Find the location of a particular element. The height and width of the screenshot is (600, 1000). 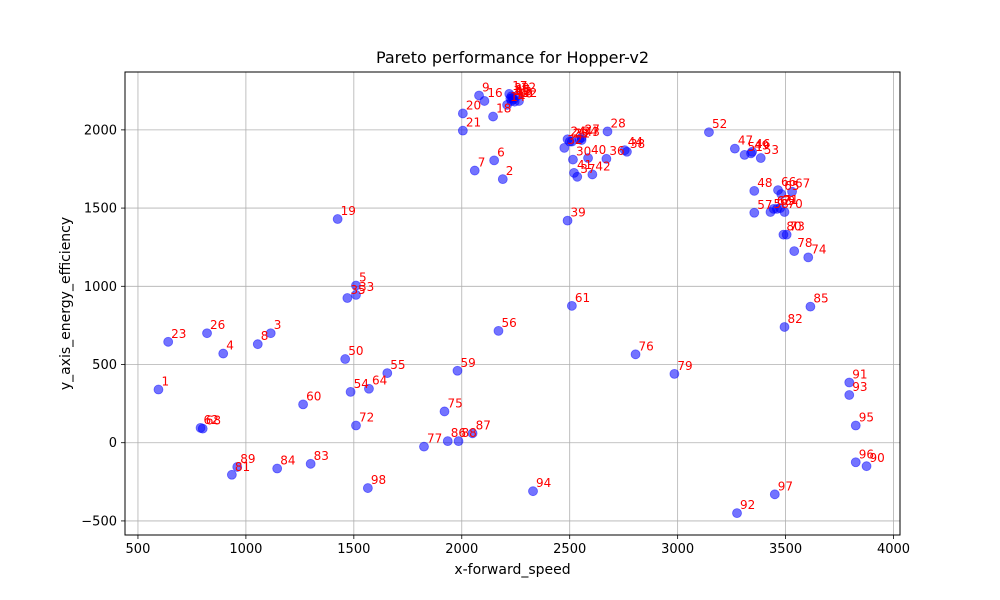

point-label: 72 is located at coordinates (366, 418).